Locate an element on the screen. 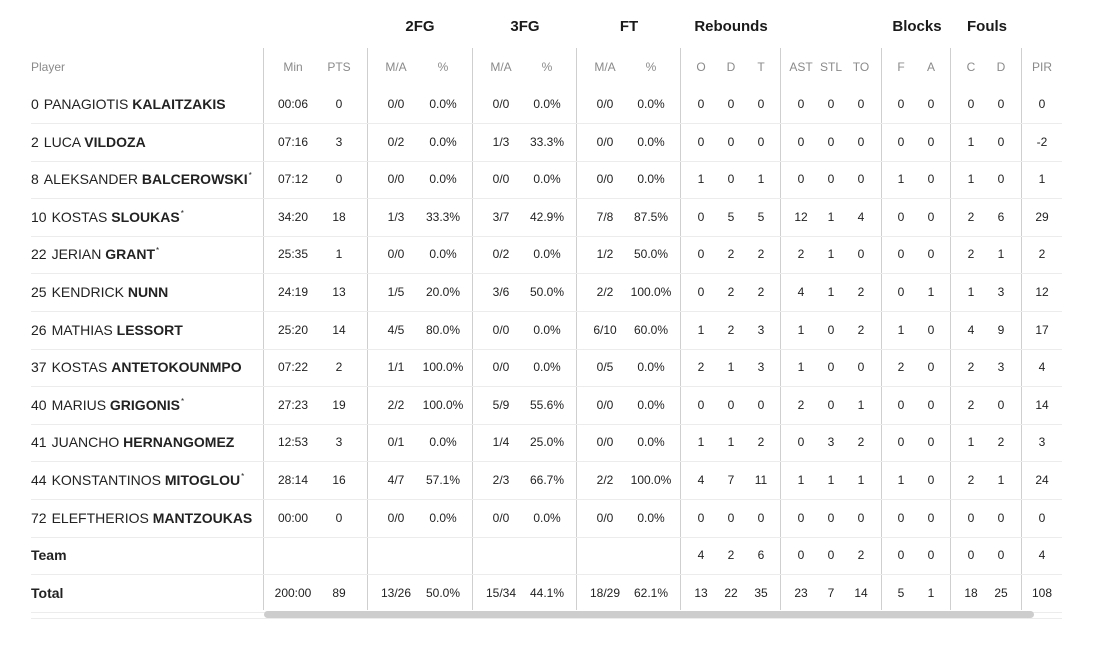 This screenshot has width=1101, height=650. player-name-link: 37 KOSTAS ANTETOKOUNMPO is located at coordinates (136, 367).